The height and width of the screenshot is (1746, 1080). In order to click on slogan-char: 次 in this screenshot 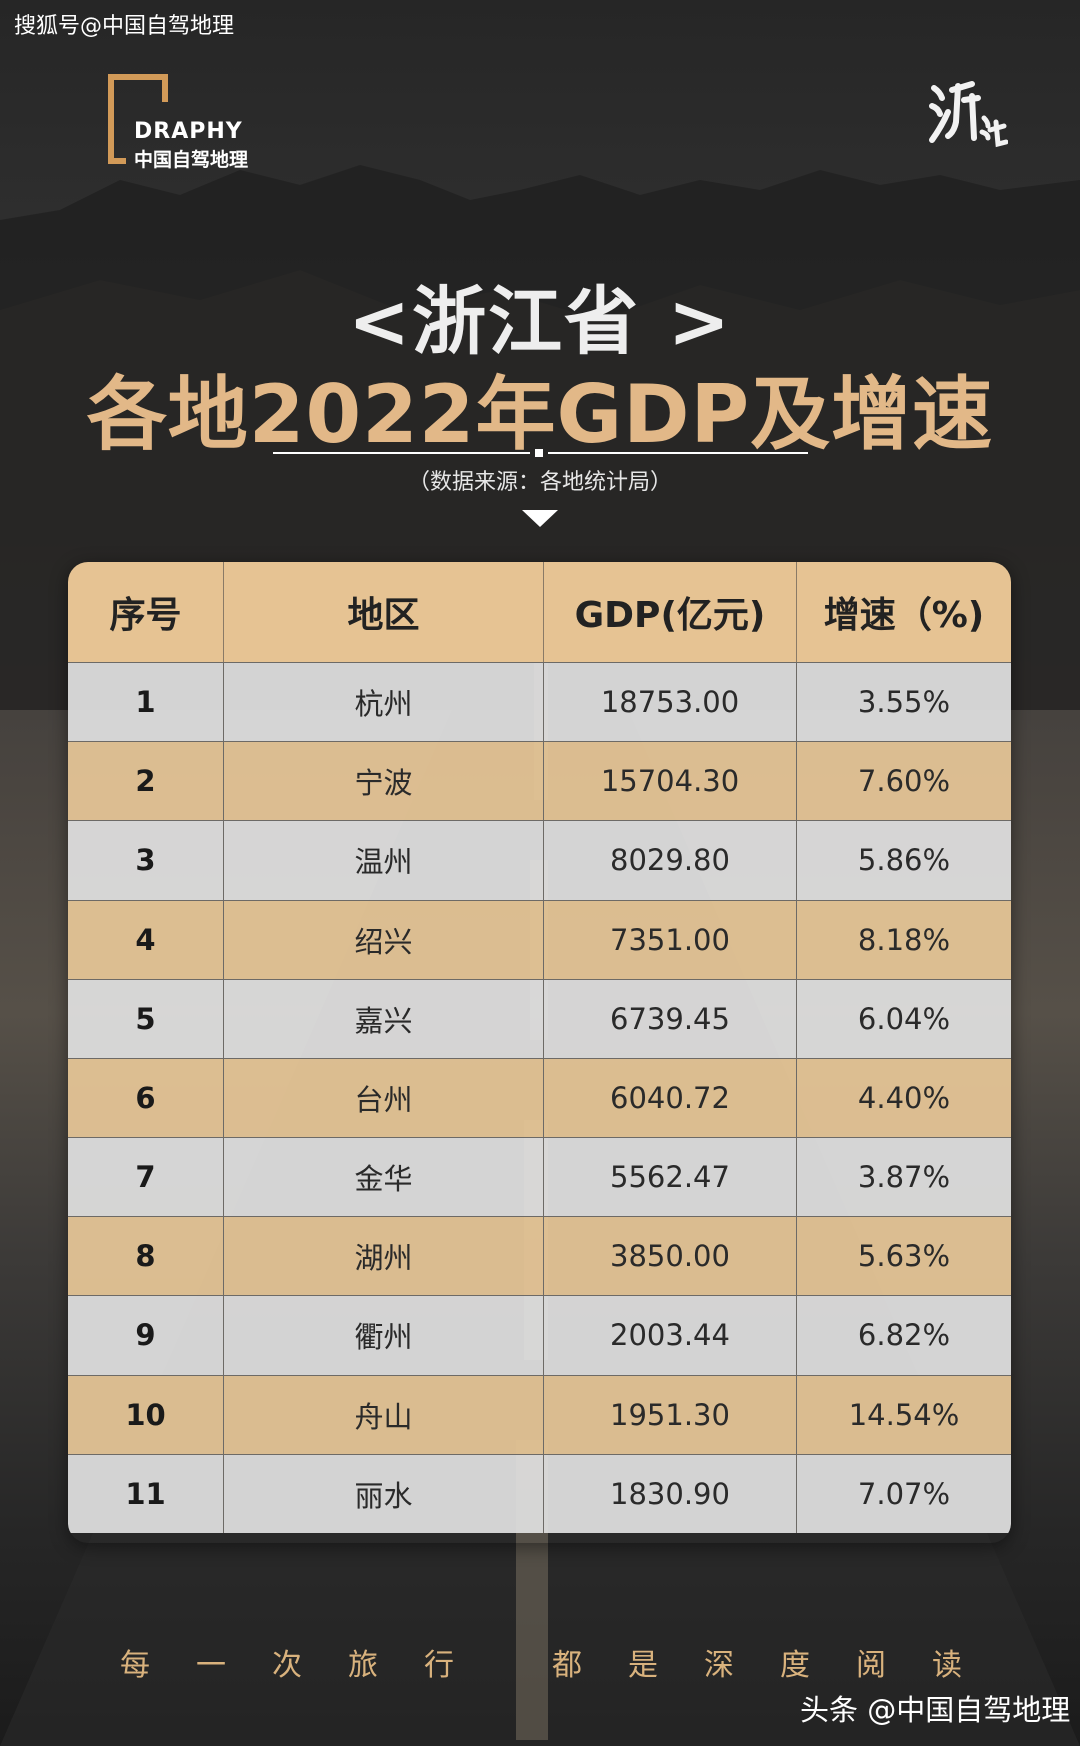, I will do `click(287, 1665)`.